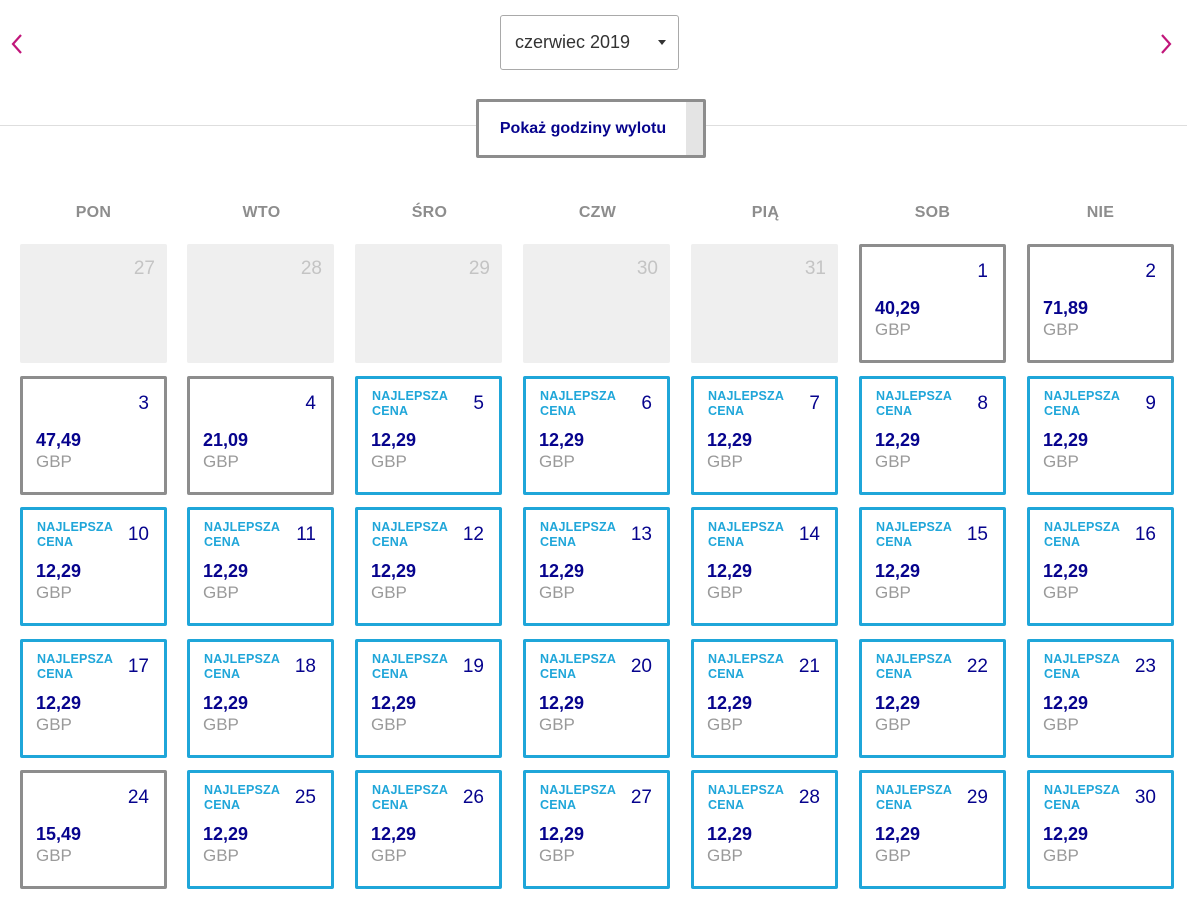  What do you see at coordinates (260, 698) in the screenshot?
I see `day-cell: 18 NAJLEPSZA CENA 12,29 GBP` at bounding box center [260, 698].